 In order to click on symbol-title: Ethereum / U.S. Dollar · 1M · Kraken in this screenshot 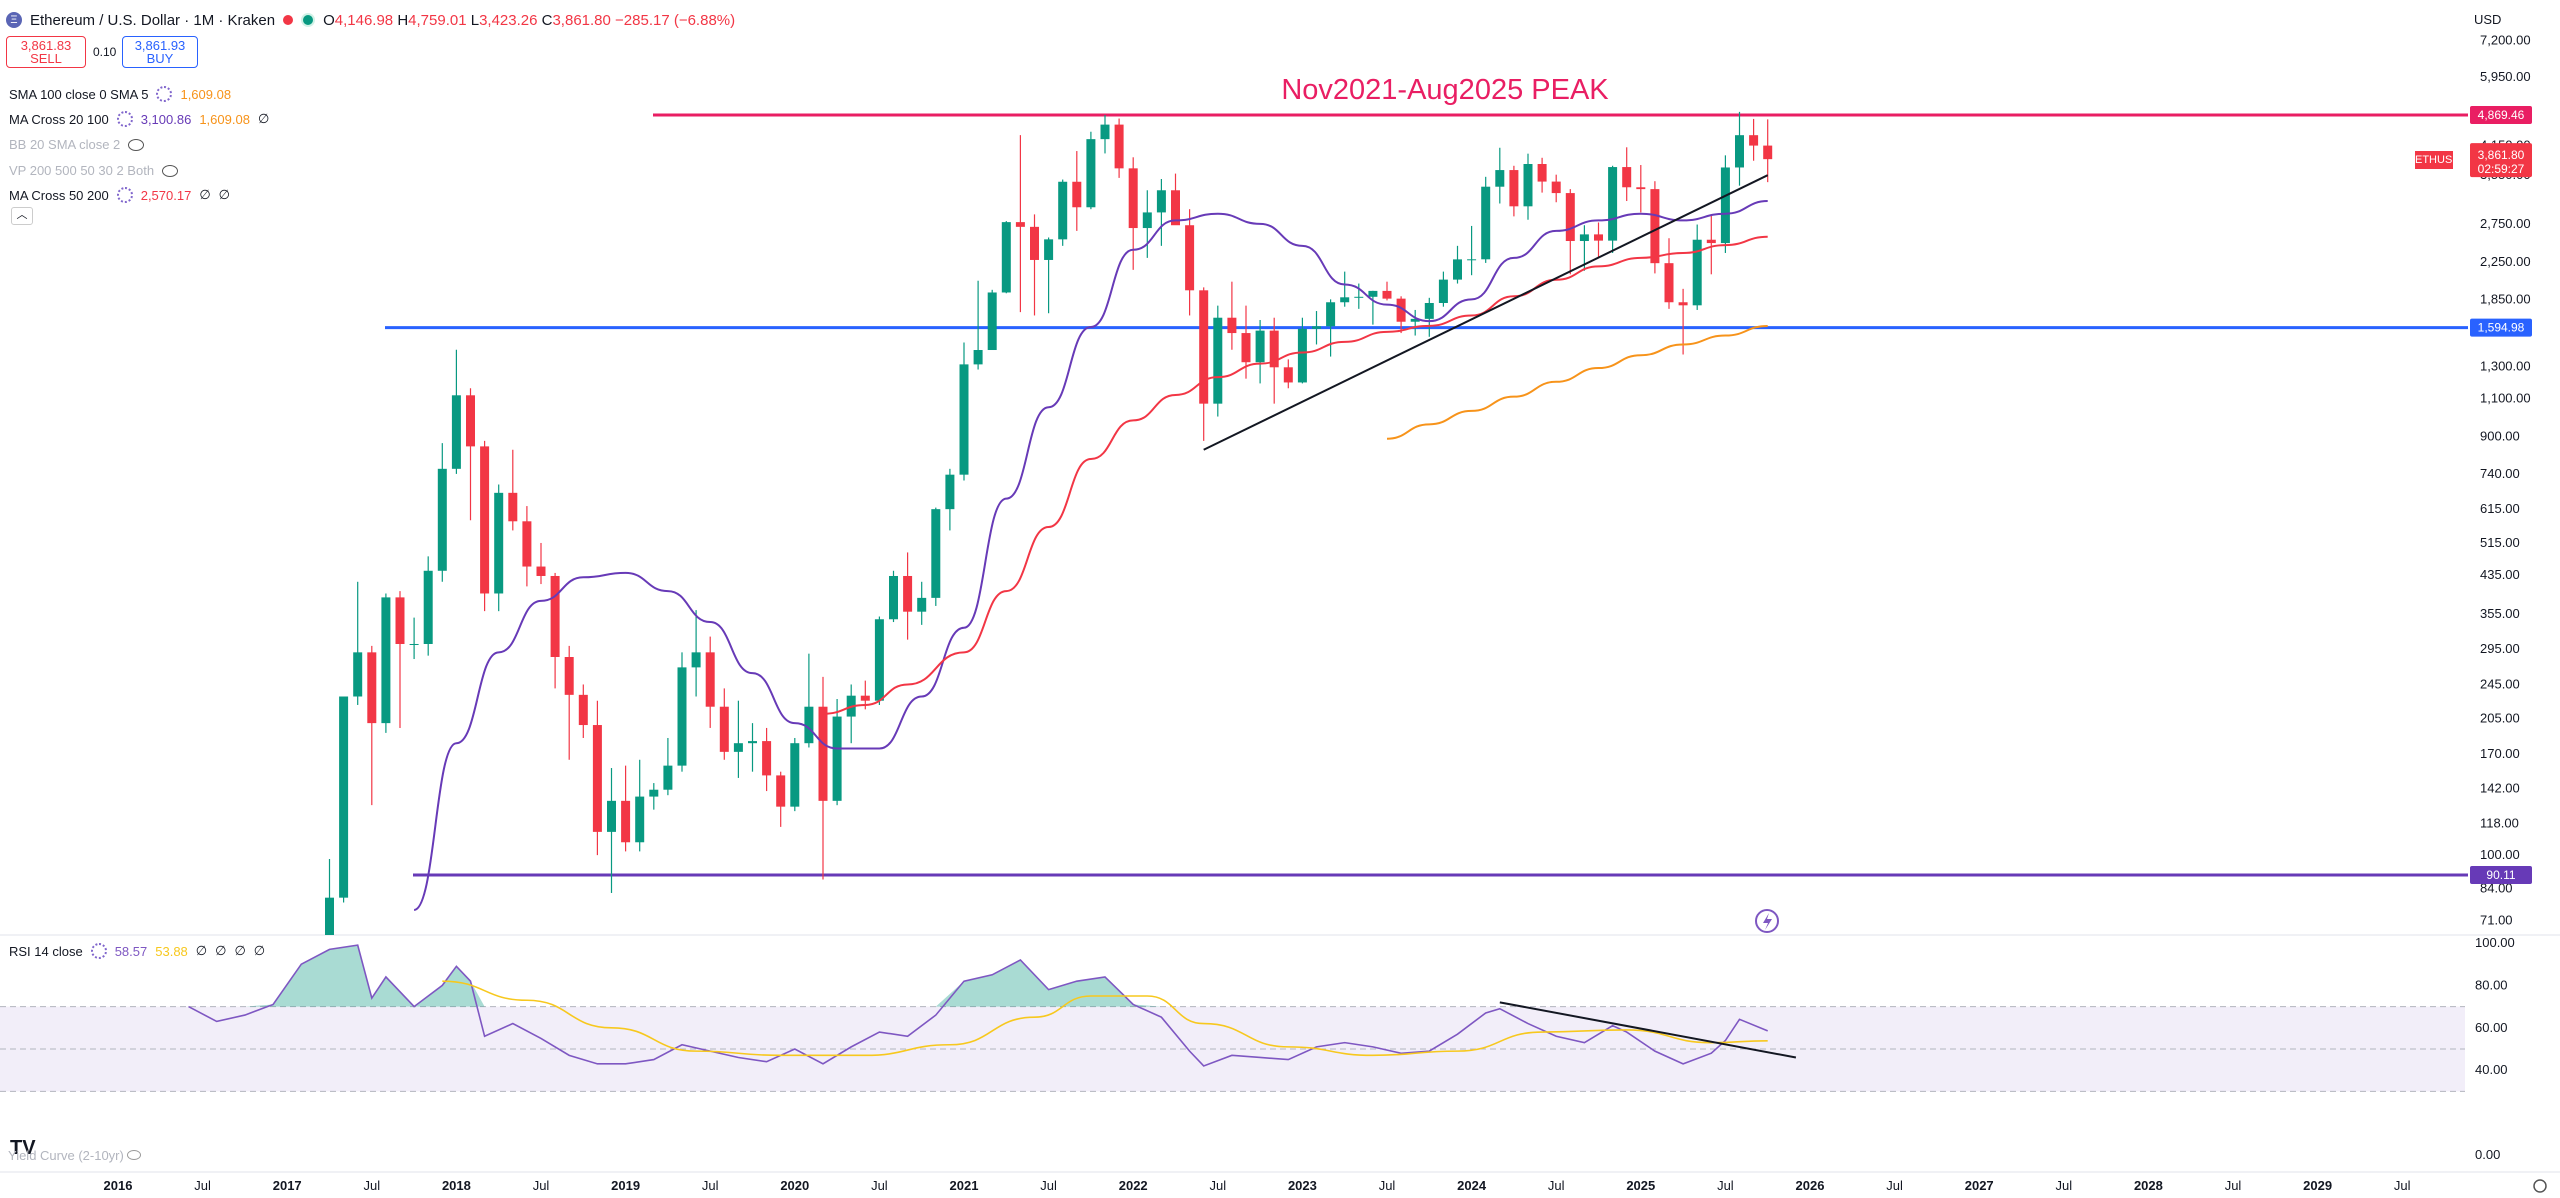, I will do `click(153, 20)`.